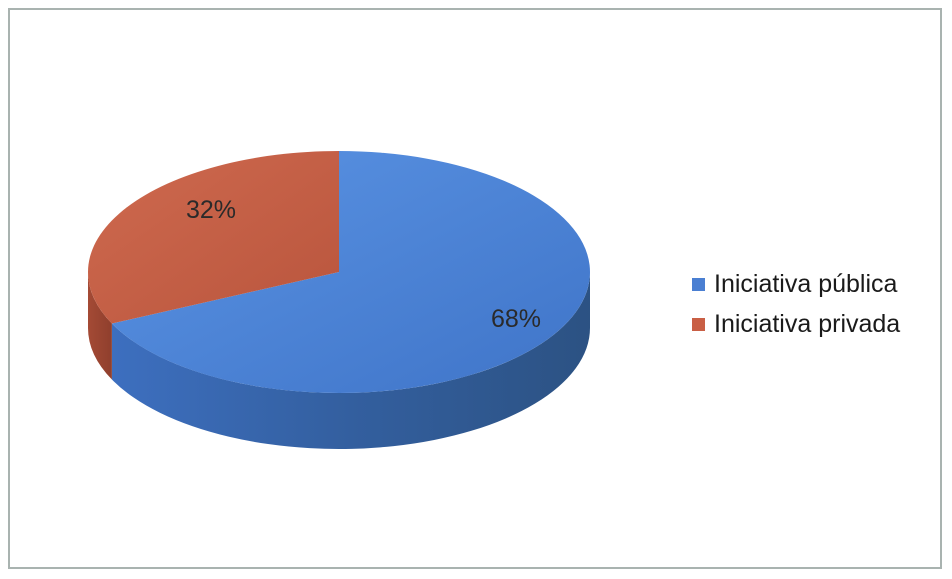 This screenshot has width=952, height=579. What do you see at coordinates (698, 284) in the screenshot?
I see `legend-swatch-publica` at bounding box center [698, 284].